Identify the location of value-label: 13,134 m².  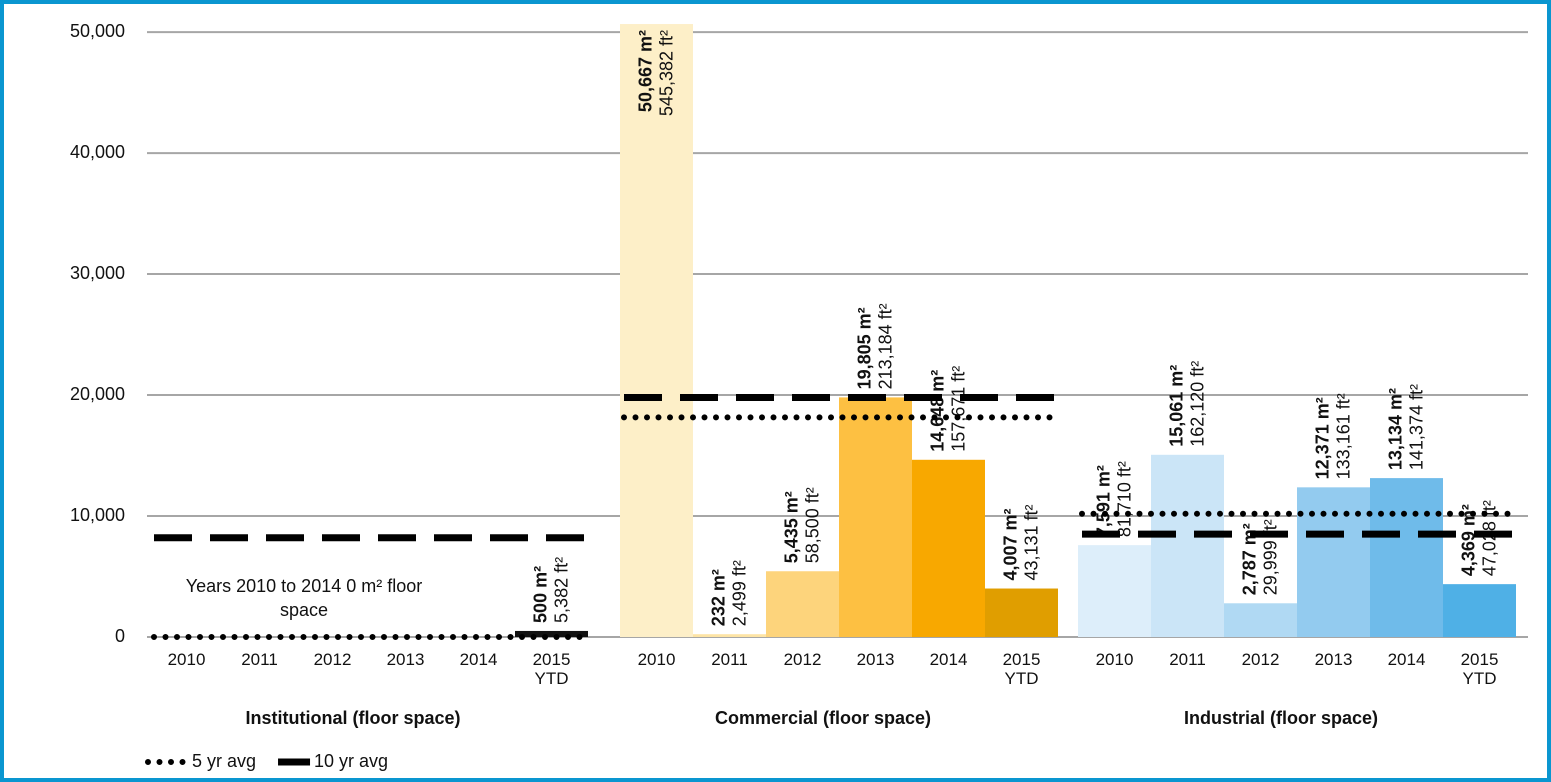
(1395, 429).